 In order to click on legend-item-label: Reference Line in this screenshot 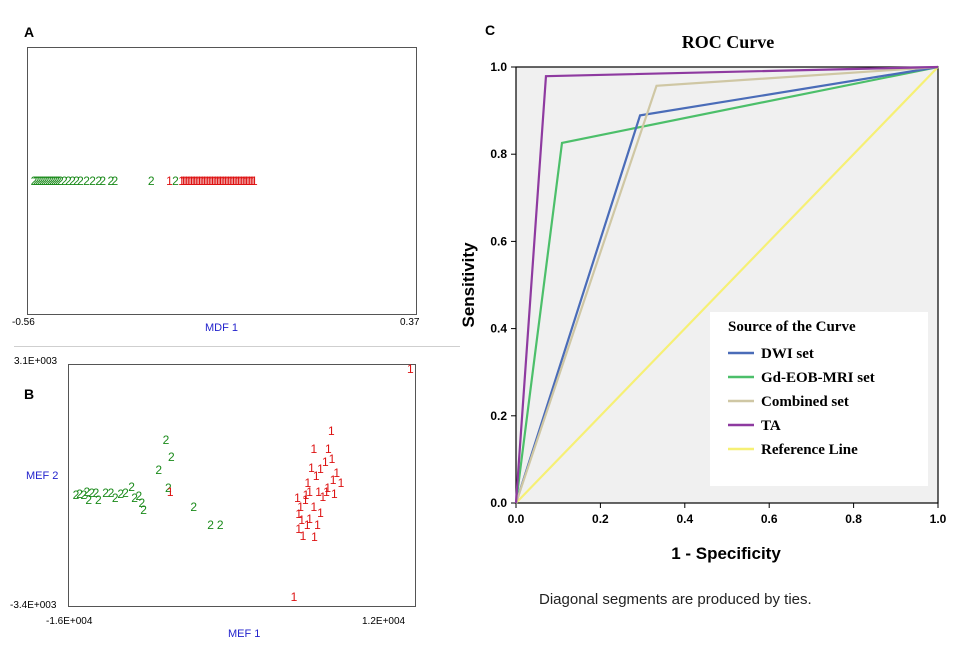, I will do `click(809, 450)`.